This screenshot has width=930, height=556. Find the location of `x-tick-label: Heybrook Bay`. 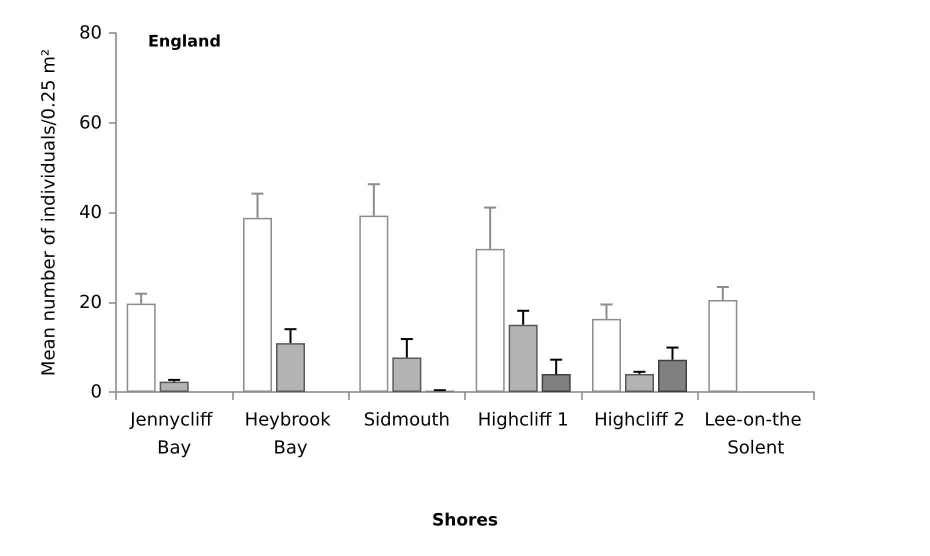

x-tick-label: Heybrook Bay is located at coordinates (290, 434).